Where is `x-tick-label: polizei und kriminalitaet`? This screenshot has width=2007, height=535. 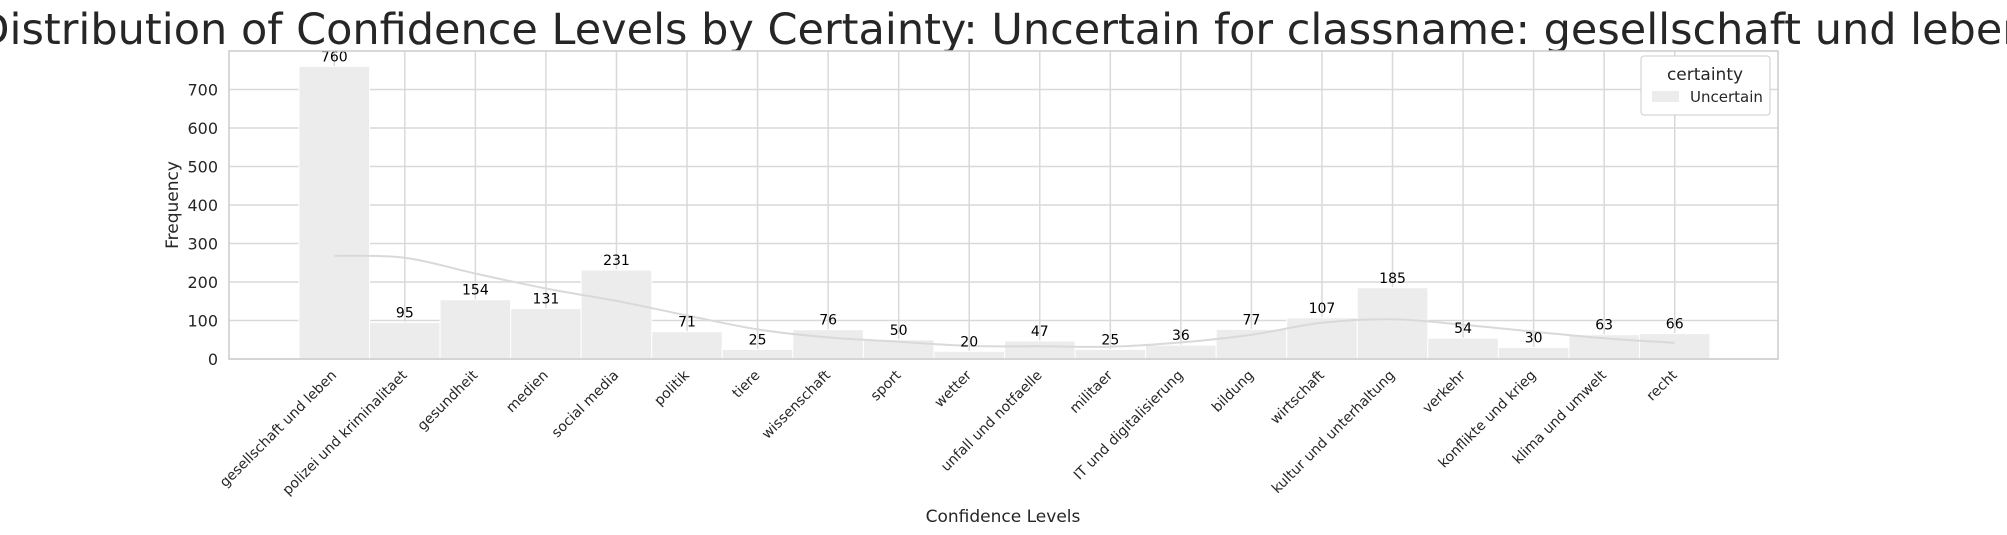
x-tick-label: polizei und kriminalitaet is located at coordinates (345, 432).